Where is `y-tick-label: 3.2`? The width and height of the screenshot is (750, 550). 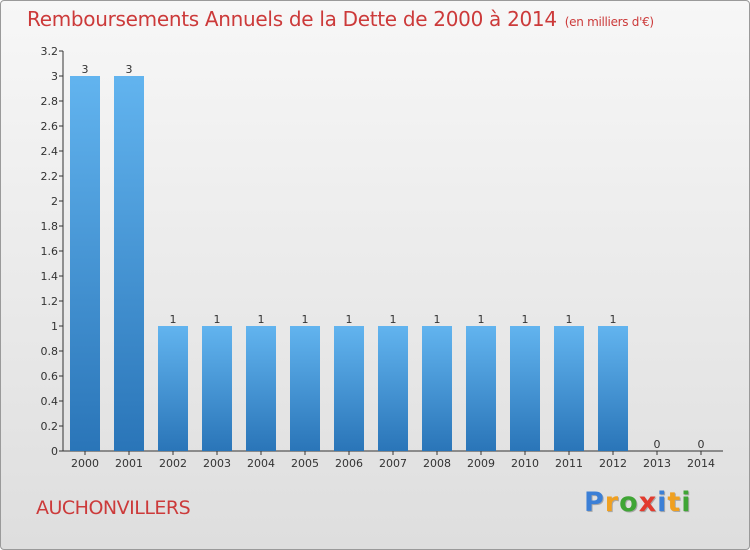
y-tick-label: 3.2 is located at coordinates (50, 51).